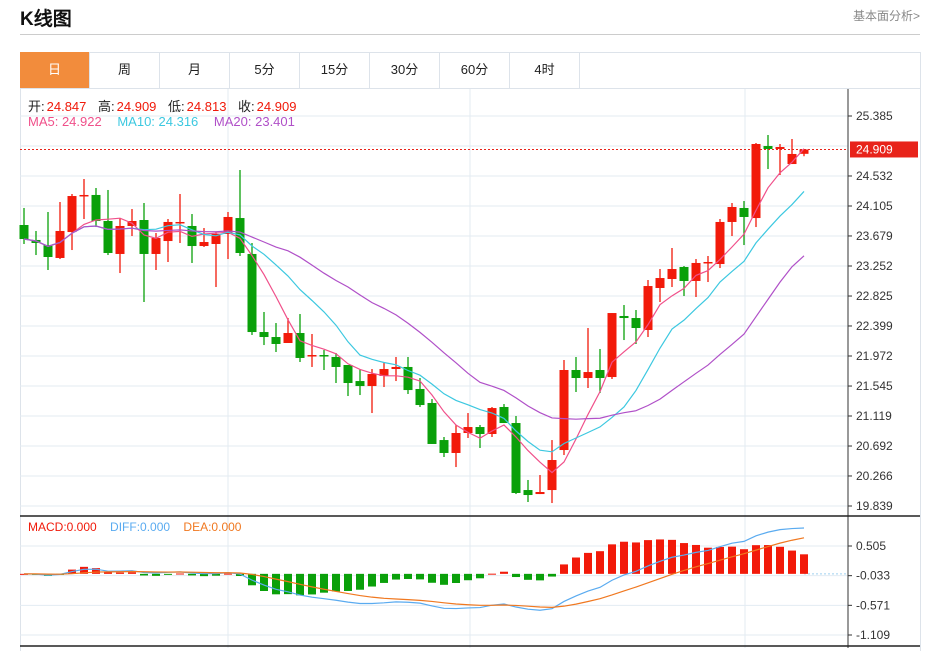 The image size is (947, 652). What do you see at coordinates (871, 546) in the screenshot?
I see `macd-tick-label: 0.505` at bounding box center [871, 546].